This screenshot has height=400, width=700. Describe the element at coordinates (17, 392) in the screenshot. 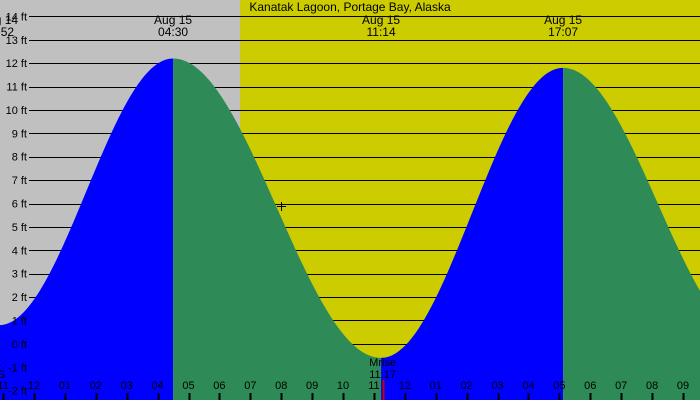

I see `y-tick-label: -2 ft` at that location.